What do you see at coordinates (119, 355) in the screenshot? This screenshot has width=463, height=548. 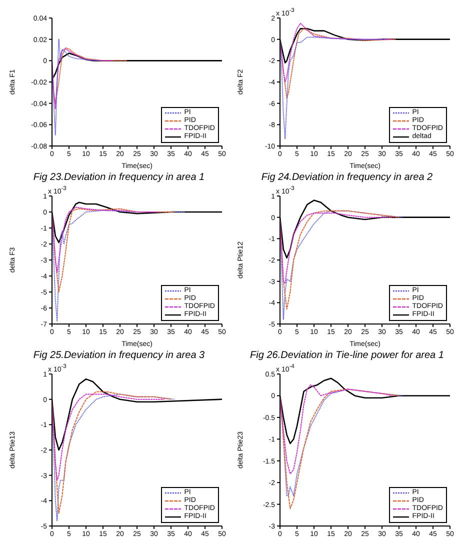 I see `text: Fig 25.Deviation in frequency in area 3` at bounding box center [119, 355].